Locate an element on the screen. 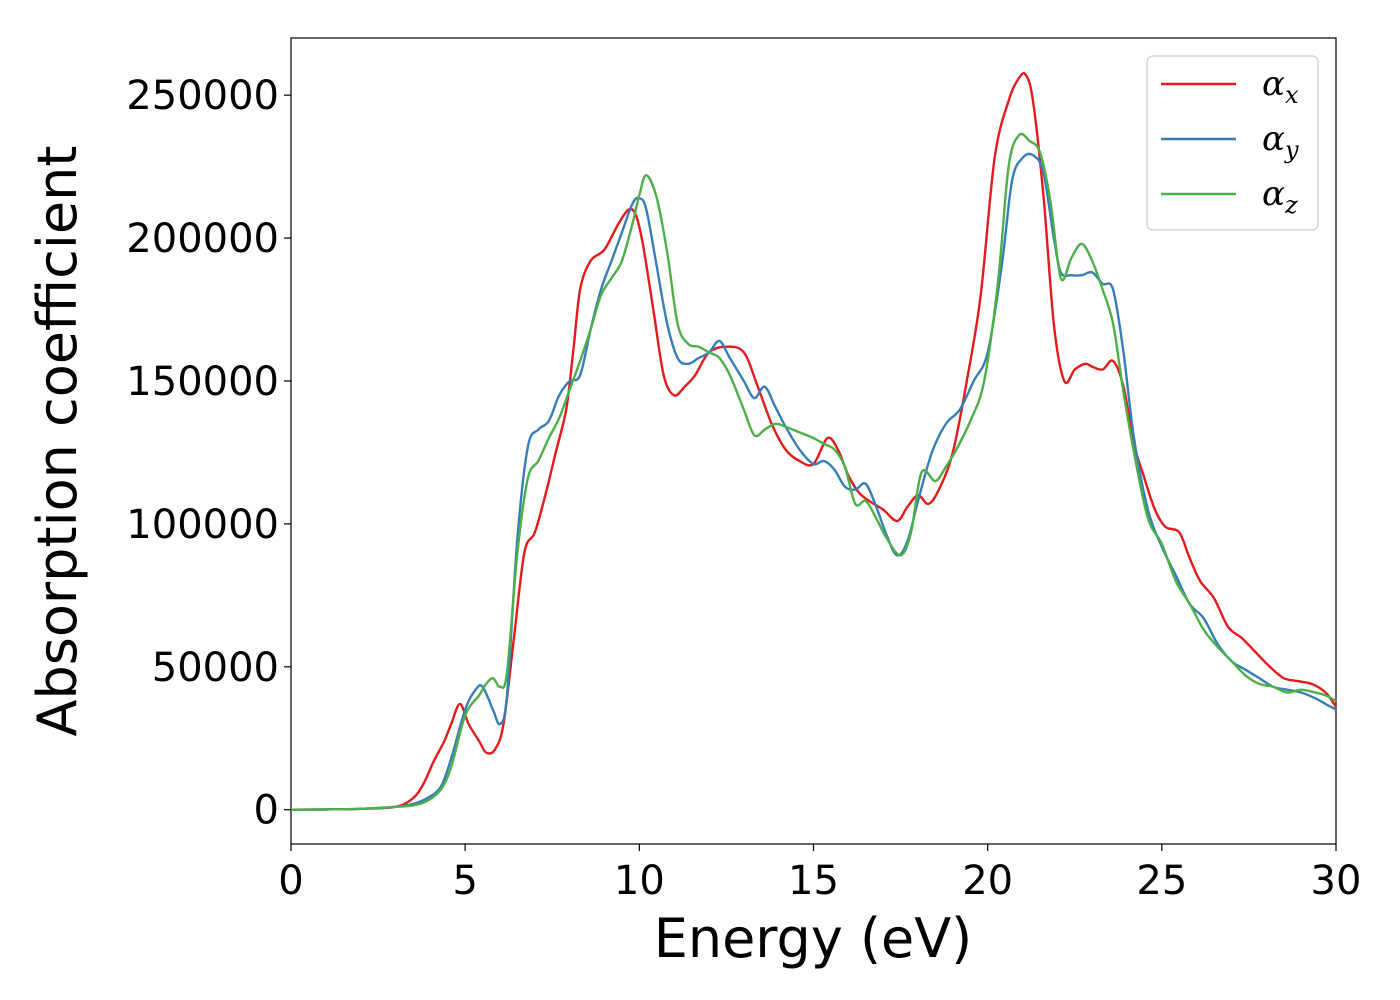 The width and height of the screenshot is (1400, 1000). y-tick-label: 150000 is located at coordinates (202, 382).